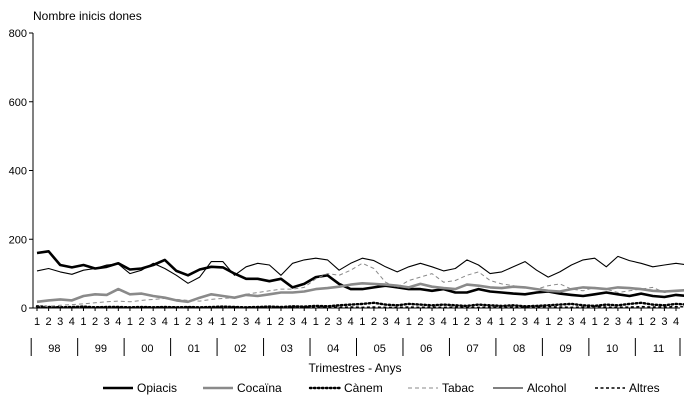  Describe the element at coordinates (363, 388) in the screenshot. I see `legend-label: Cànem` at that location.